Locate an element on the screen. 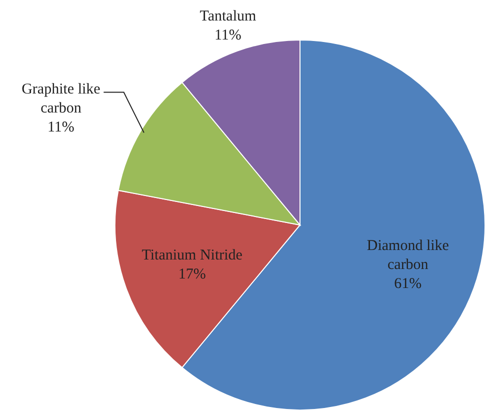  slice-label: Tantalum is located at coordinates (228, 16).